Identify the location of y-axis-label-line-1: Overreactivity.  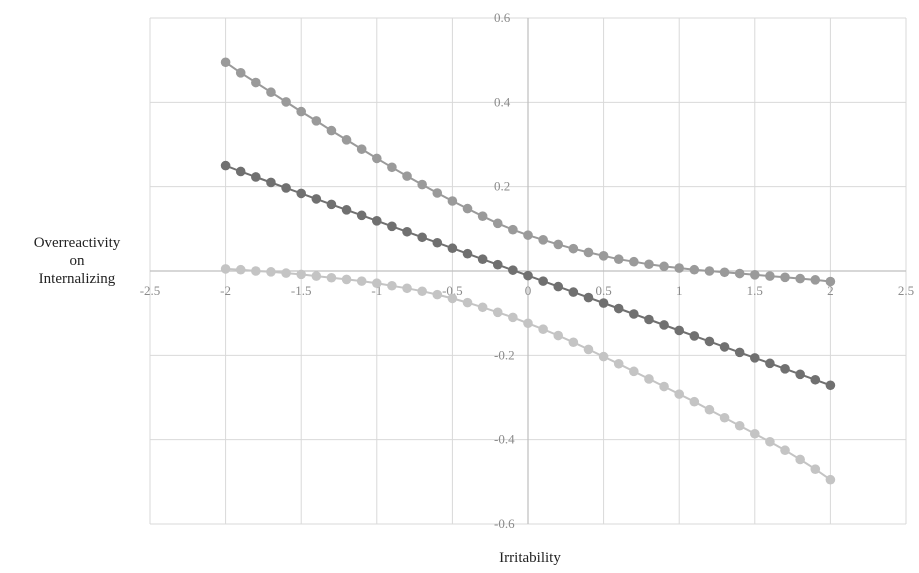
(77, 243).